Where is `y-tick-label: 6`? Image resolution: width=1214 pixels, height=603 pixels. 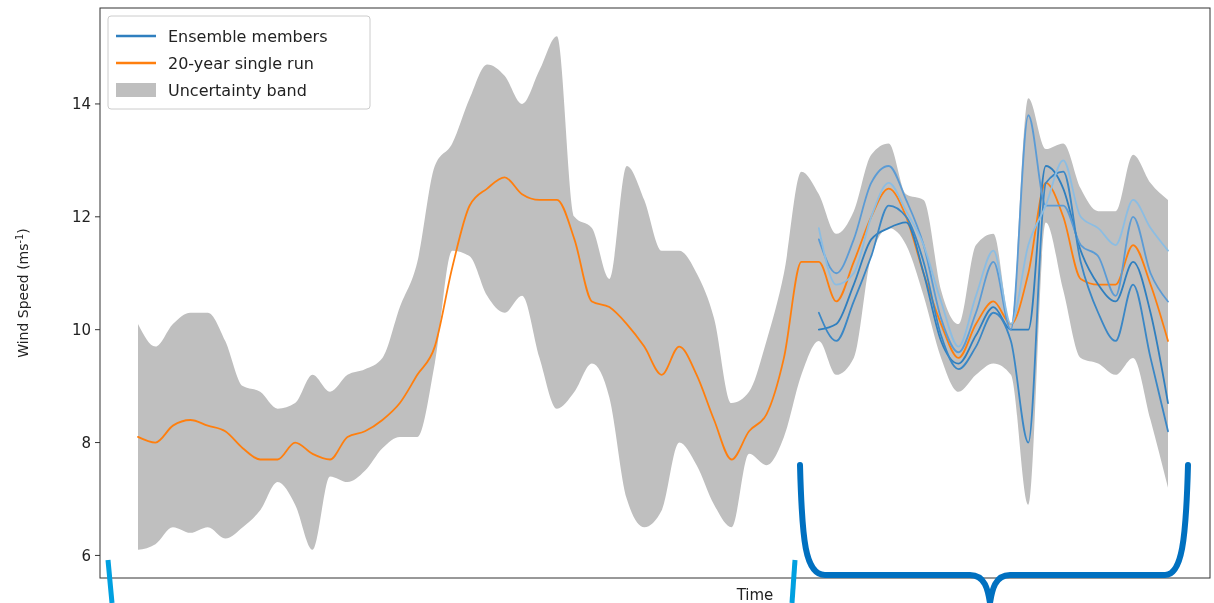
y-tick-label: 6 is located at coordinates (86, 555).